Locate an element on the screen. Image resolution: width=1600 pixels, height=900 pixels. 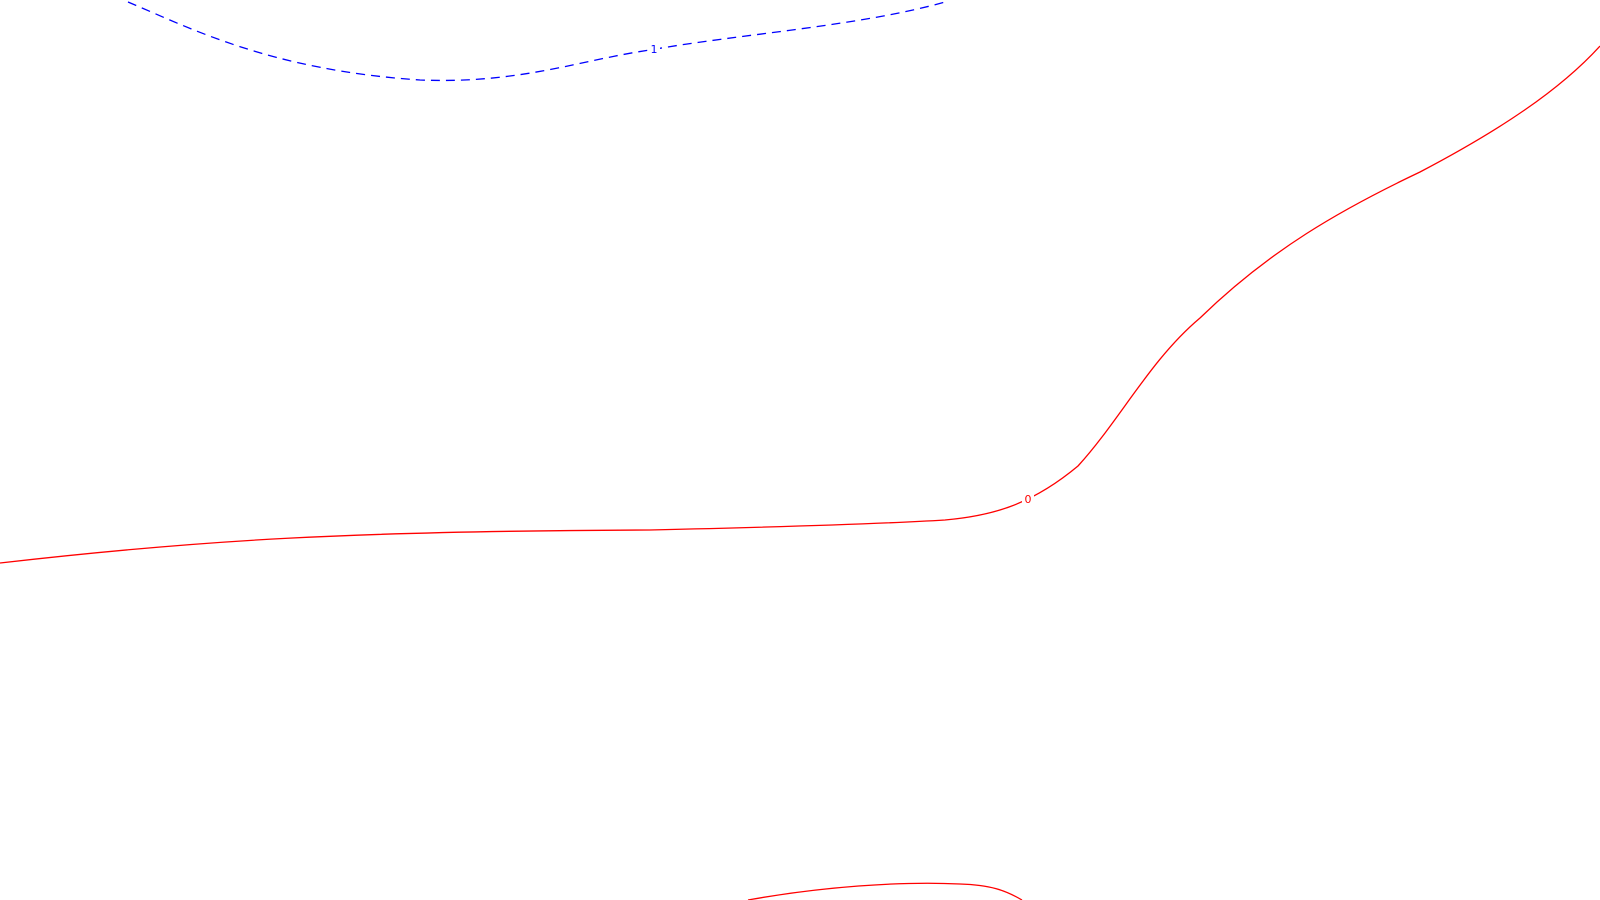
contour-label-0: 0 is located at coordinates (1028, 499).